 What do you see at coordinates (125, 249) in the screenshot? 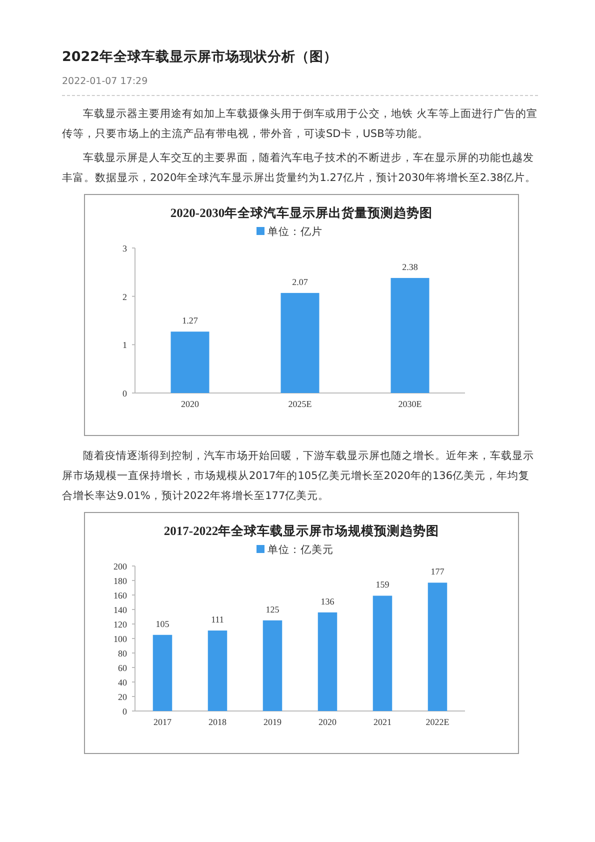
I see `y-tick-label: 3` at bounding box center [125, 249].